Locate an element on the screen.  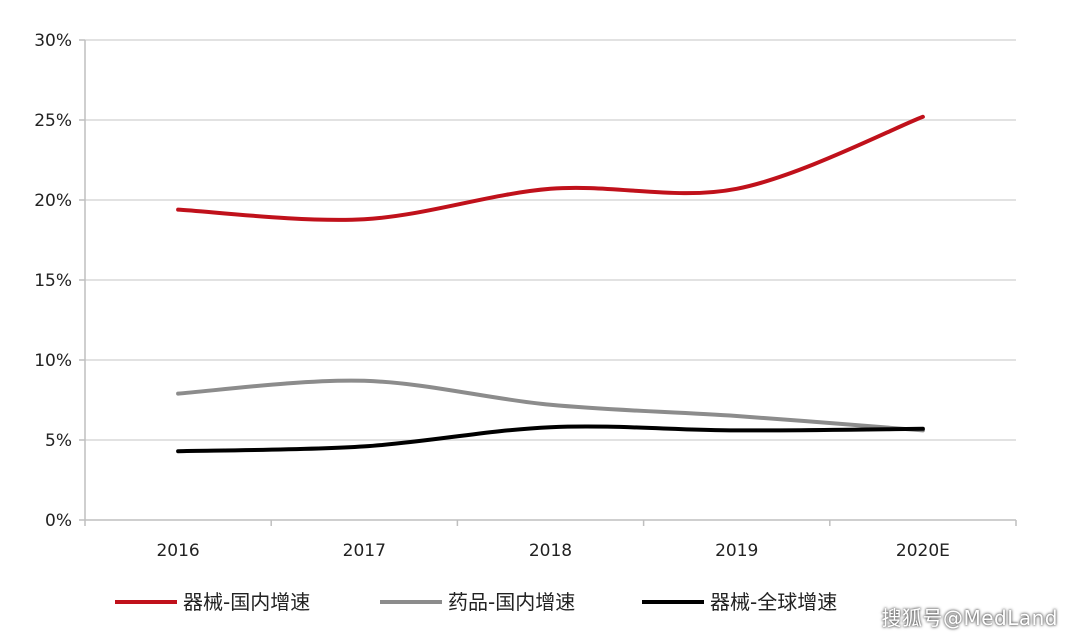
legend: 器械-国内增速 药品-国内增速 器械-全球增速 is located at coordinates (476, 602).